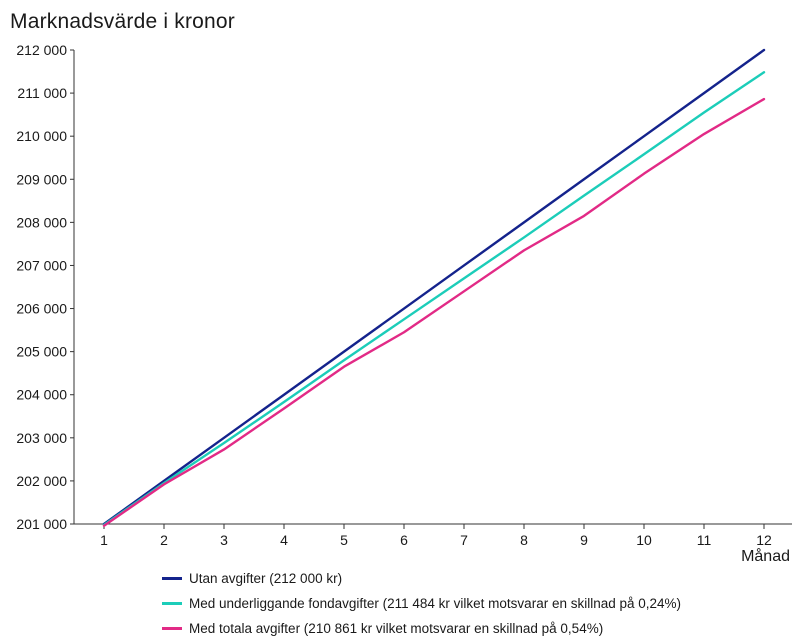 The height and width of the screenshot is (641, 793). What do you see at coordinates (284, 540) in the screenshot?
I see `x-tick-label: 4` at bounding box center [284, 540].